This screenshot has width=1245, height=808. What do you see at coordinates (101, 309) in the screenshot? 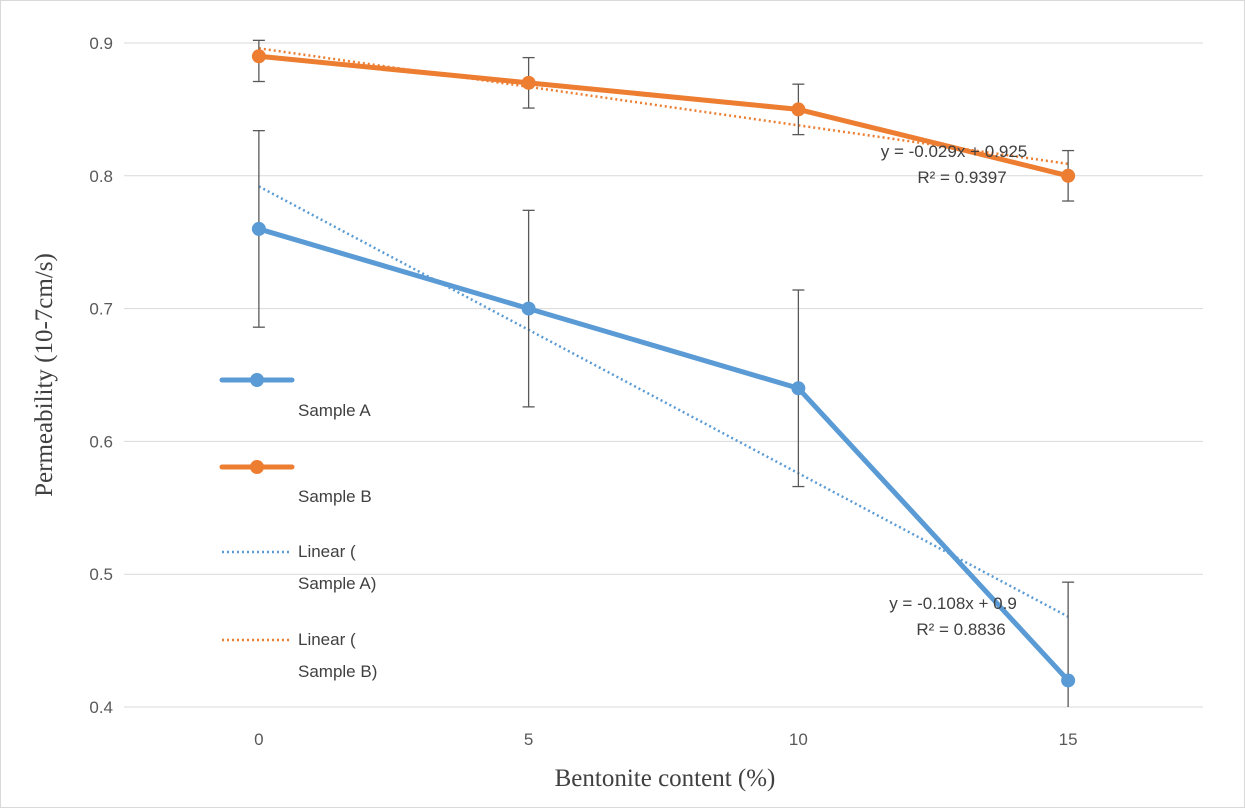
I see `y-tick-label: 0.7` at bounding box center [101, 309].